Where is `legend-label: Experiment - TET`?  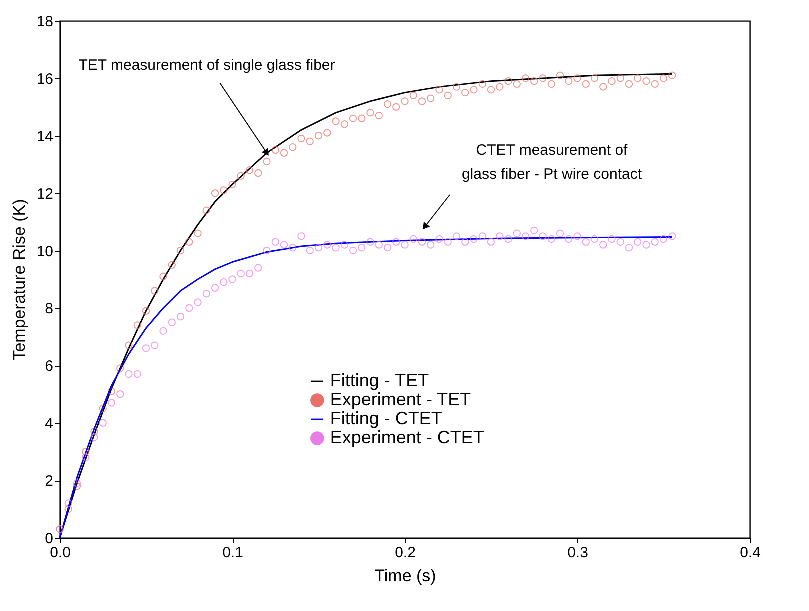
legend-label: Experiment - TET is located at coordinates (401, 400).